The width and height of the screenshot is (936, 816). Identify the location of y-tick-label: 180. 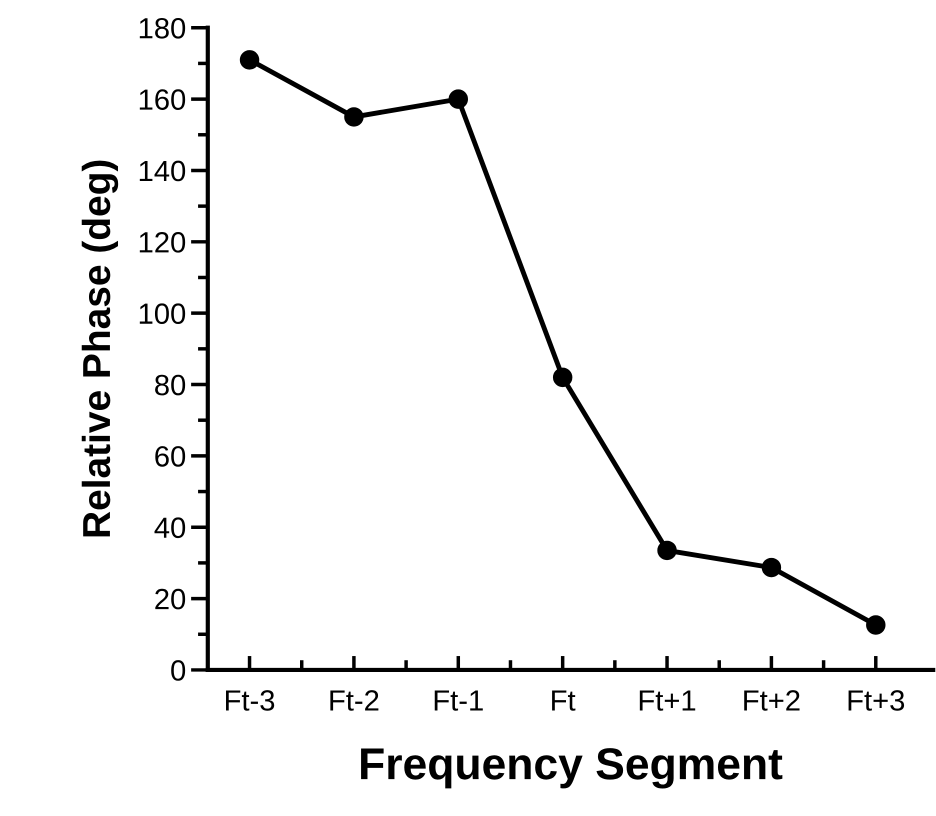
(163, 28).